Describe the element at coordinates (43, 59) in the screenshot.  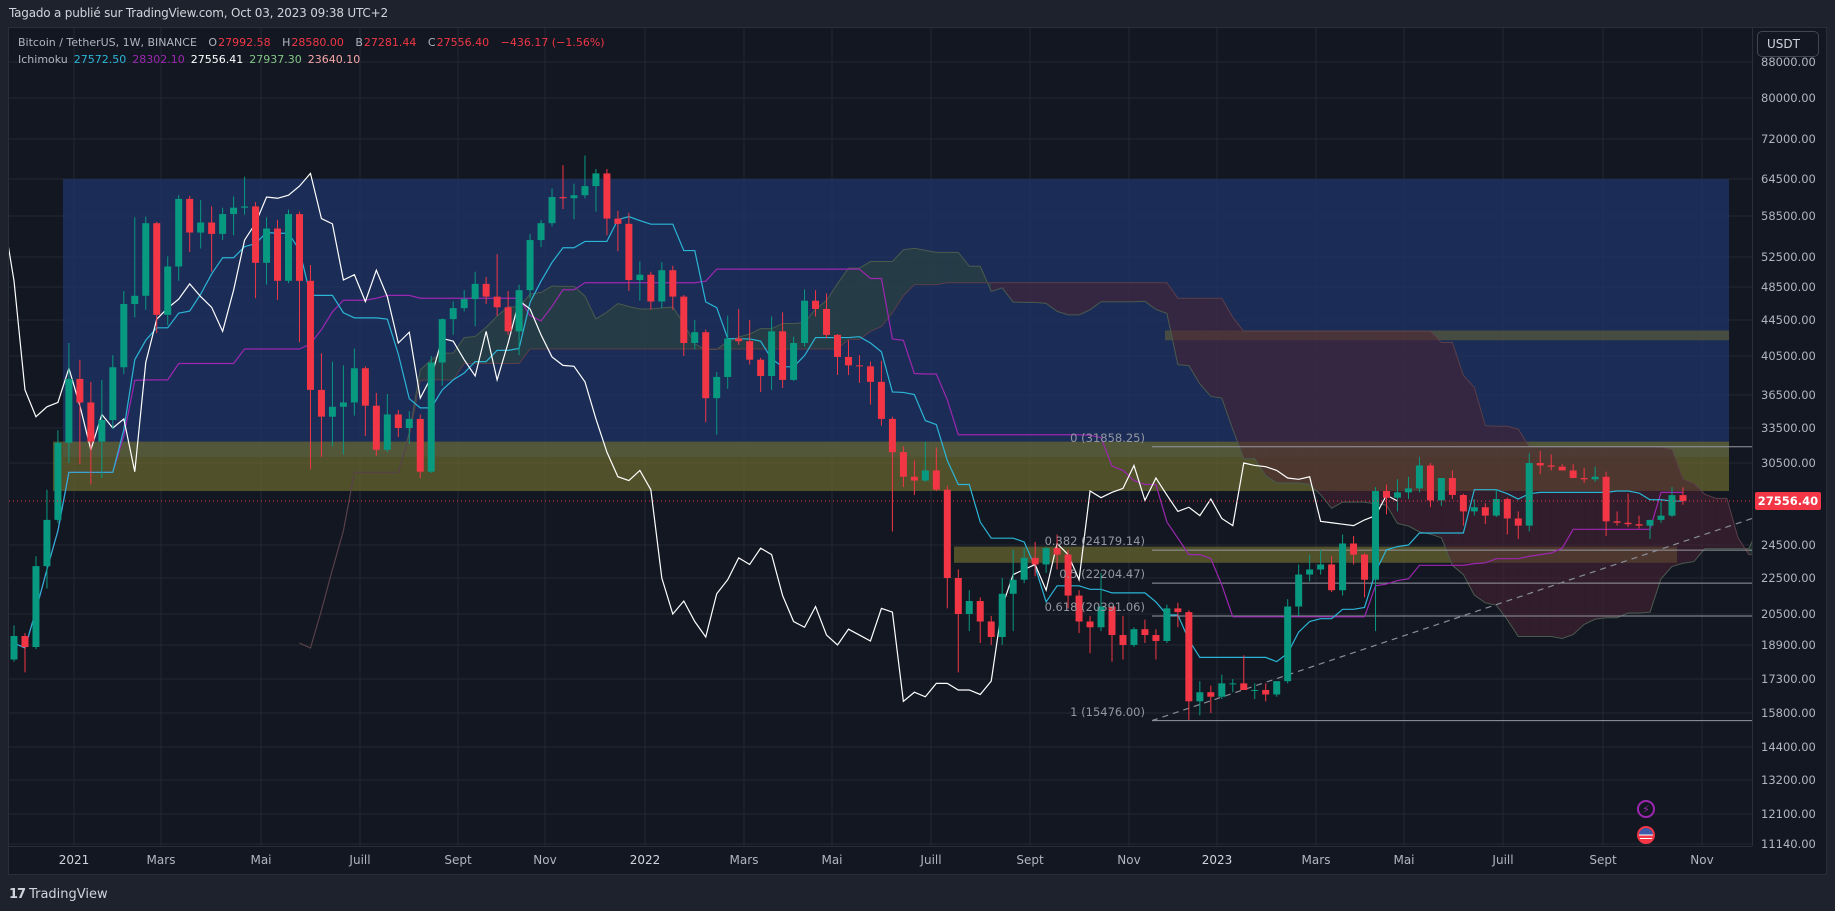
I see `indicator-name: Ichimoku` at that location.